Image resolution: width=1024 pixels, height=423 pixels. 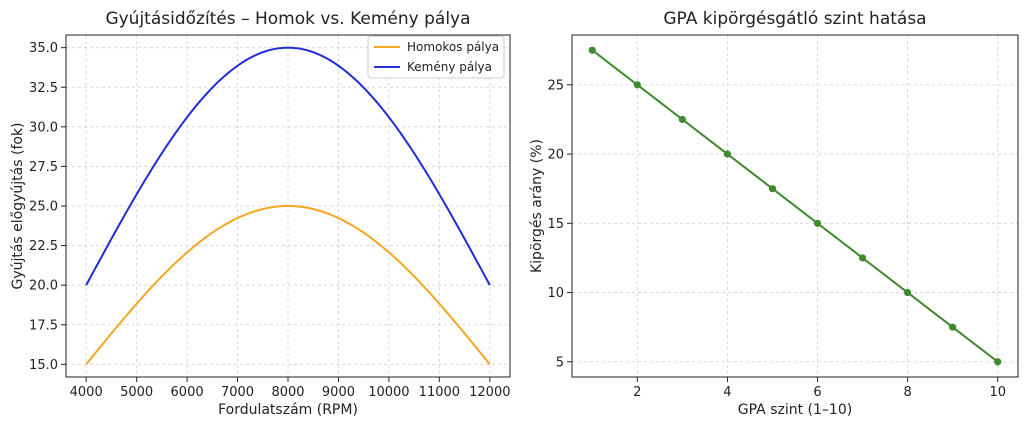 I want to click on x-tick-label: 9000, so click(x=338, y=392).